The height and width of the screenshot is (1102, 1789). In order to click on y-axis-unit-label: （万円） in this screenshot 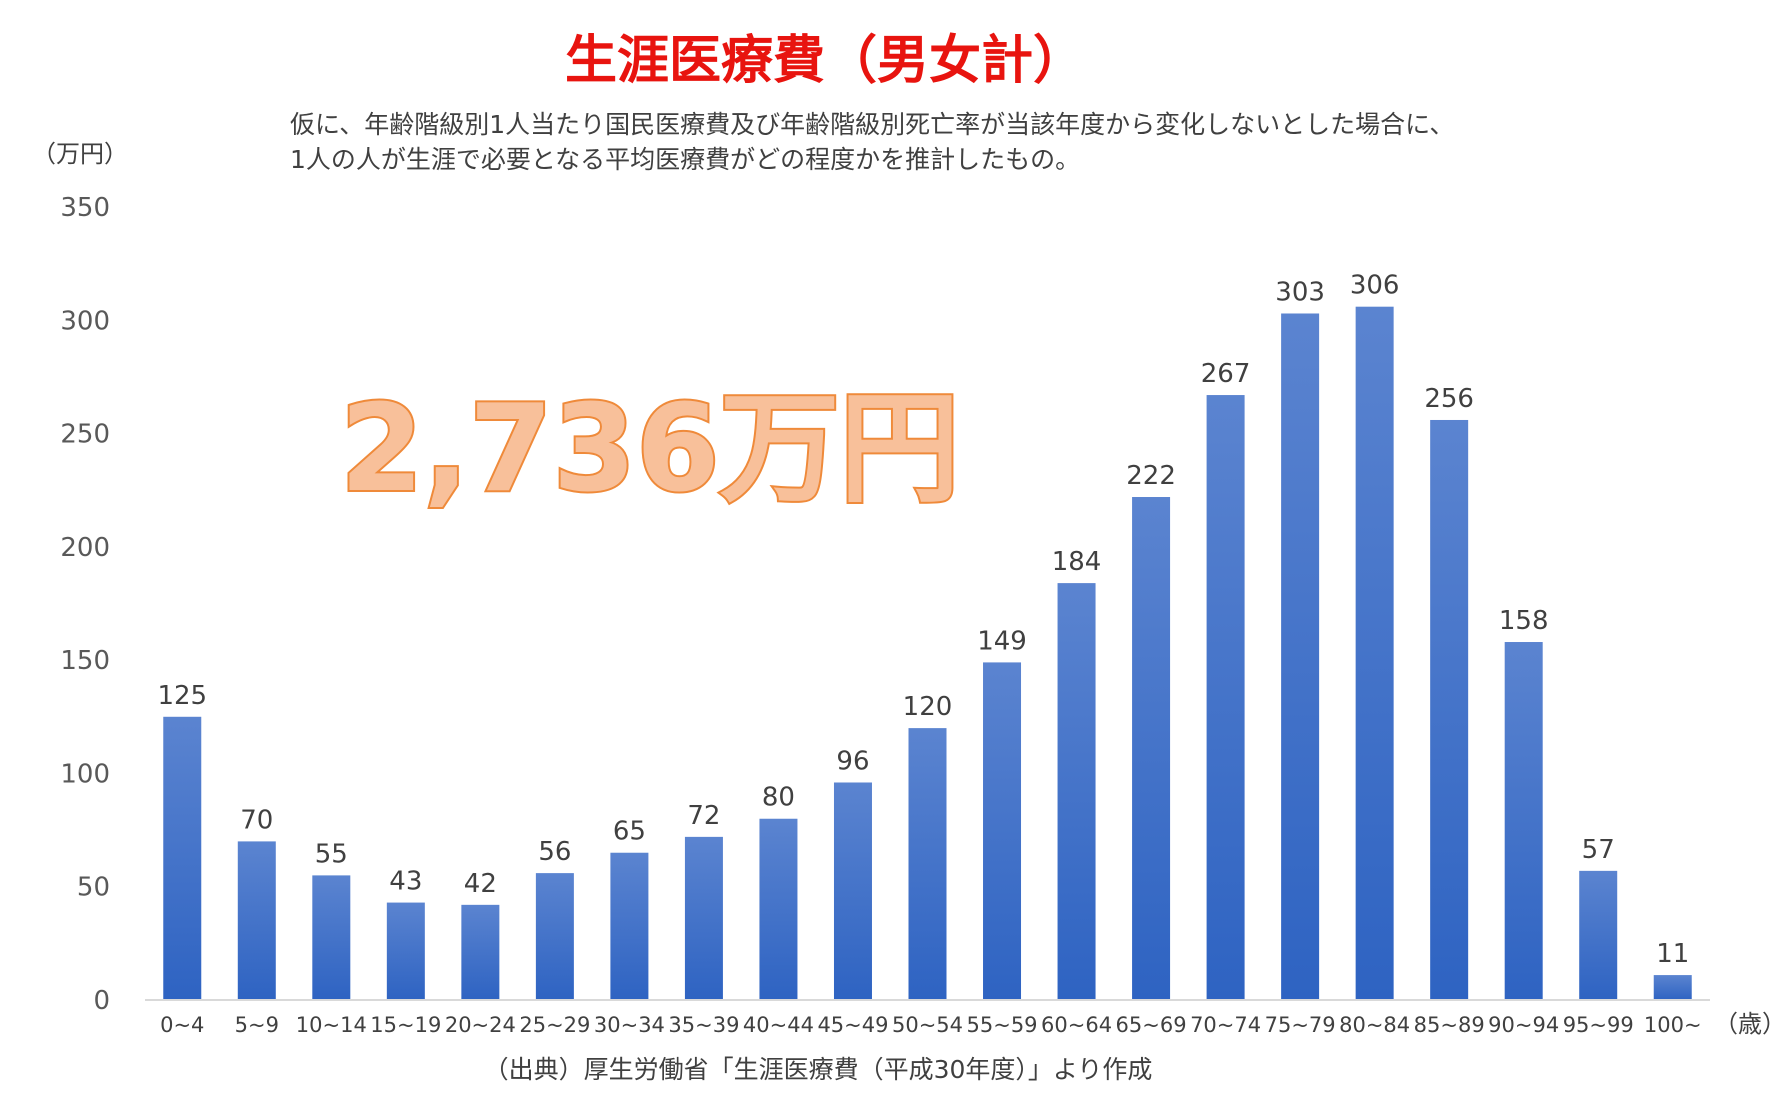, I will do `click(80, 154)`.